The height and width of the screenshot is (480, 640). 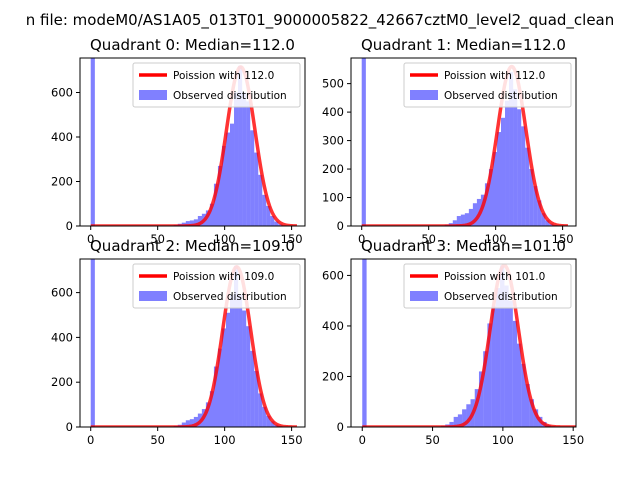 I want to click on subplot-title: Quadrant 0: Median=112.0, so click(x=192, y=45).